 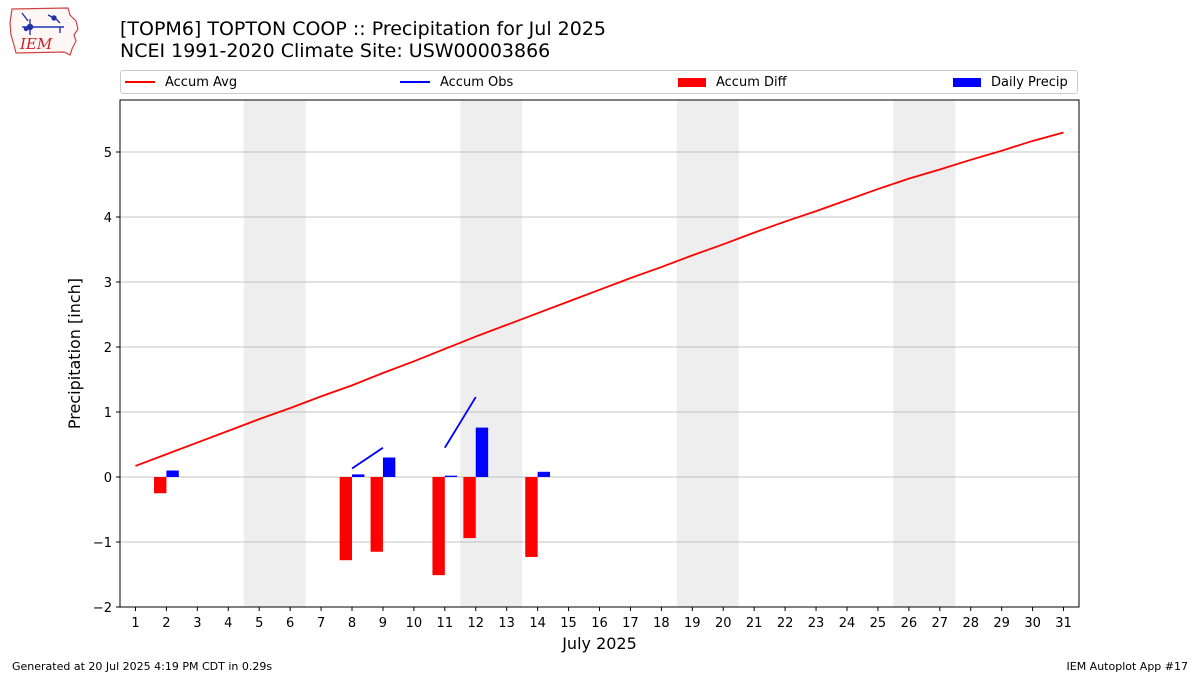 I want to click on x-tick-label: 18, so click(x=661, y=623).